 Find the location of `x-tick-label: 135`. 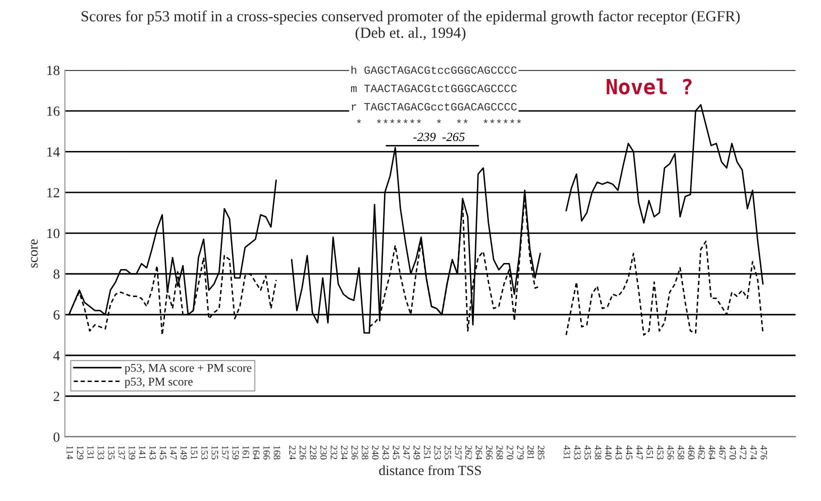

x-tick-label: 135 is located at coordinates (111, 453).